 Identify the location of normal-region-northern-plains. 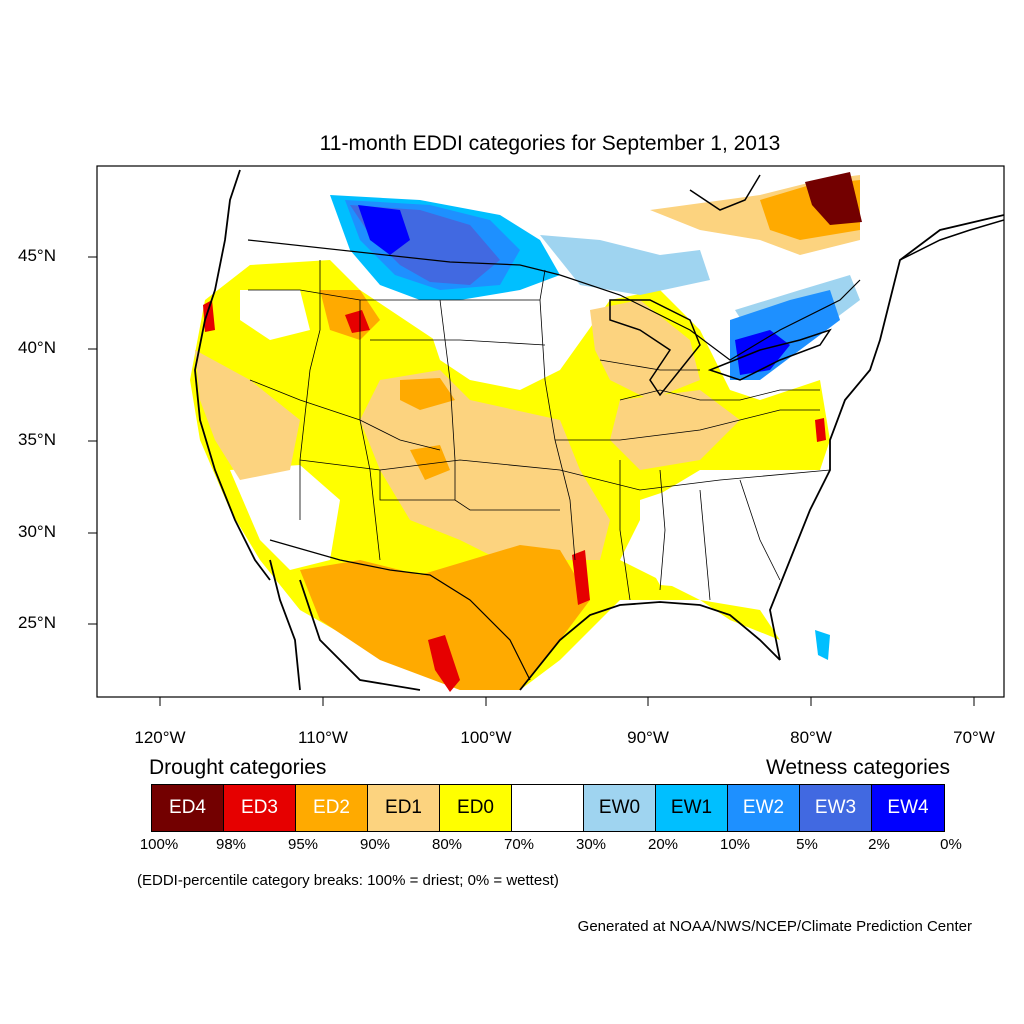
(495, 355).